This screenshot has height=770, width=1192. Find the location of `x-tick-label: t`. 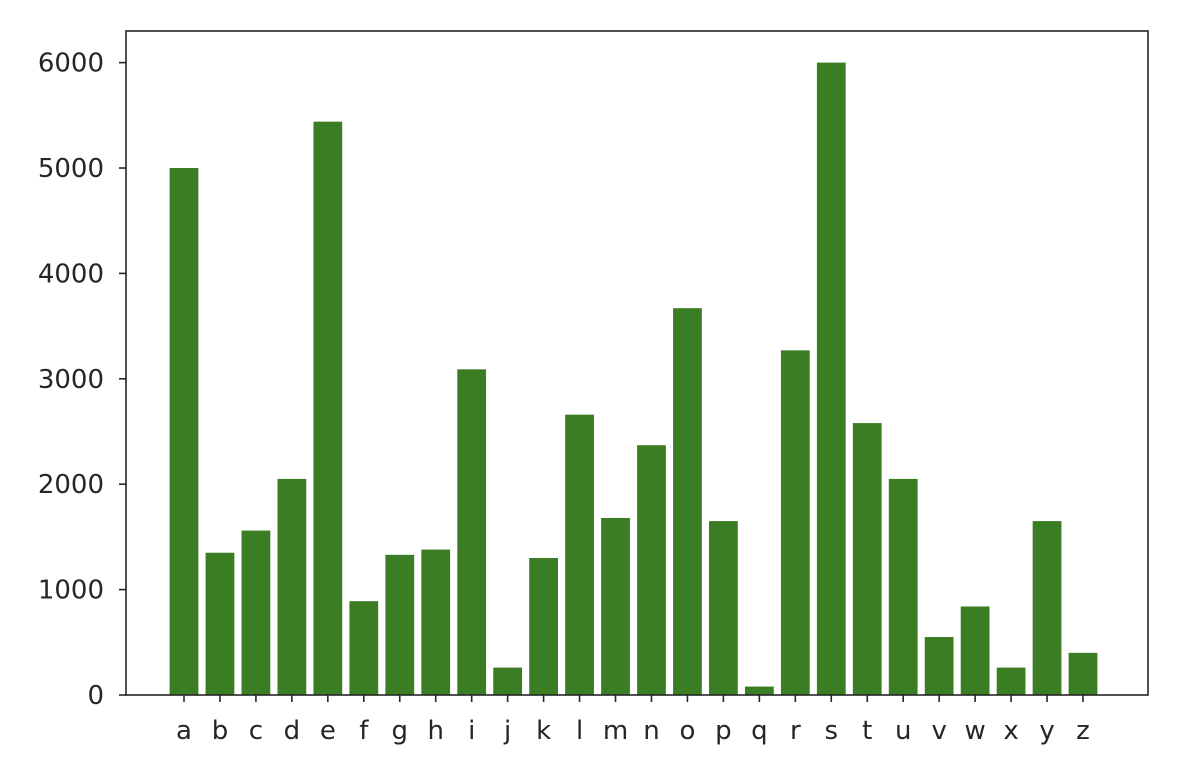

x-tick-label: t is located at coordinates (867, 731).